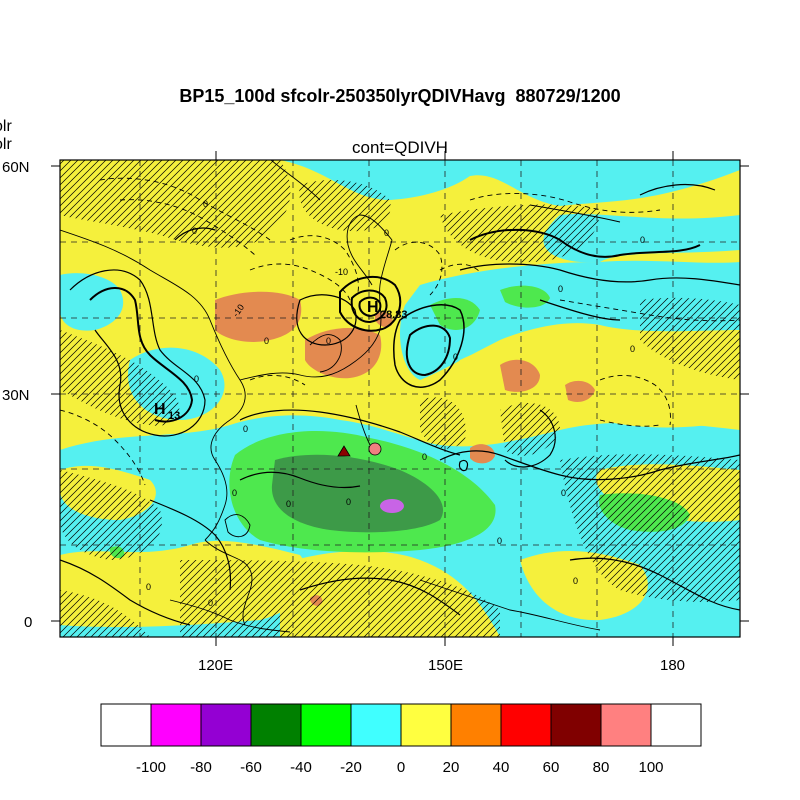  What do you see at coordinates (601, 767) in the screenshot?
I see `colorbar-label: 80` at bounding box center [601, 767].